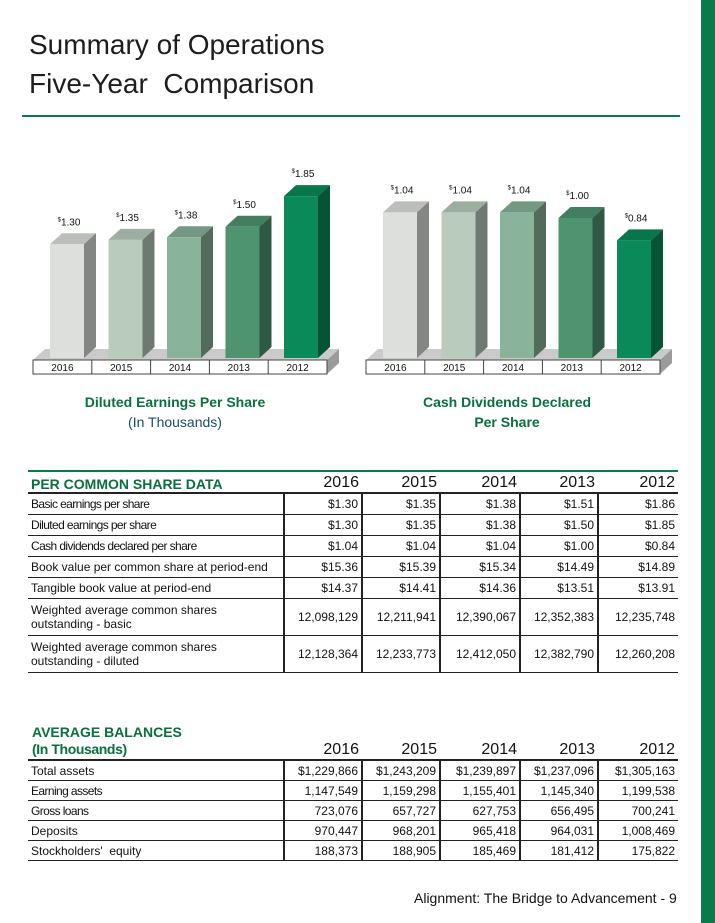  Describe the element at coordinates (400, 588) in the screenshot. I see `cell: $14.41` at that location.